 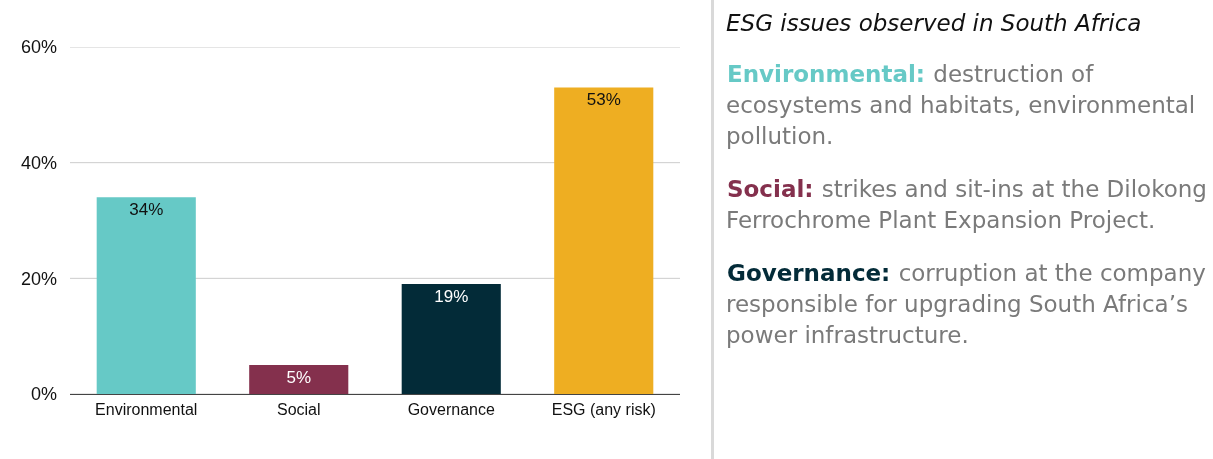 What do you see at coordinates (38, 162) in the screenshot?
I see `y-tick-label: 40%` at bounding box center [38, 162].